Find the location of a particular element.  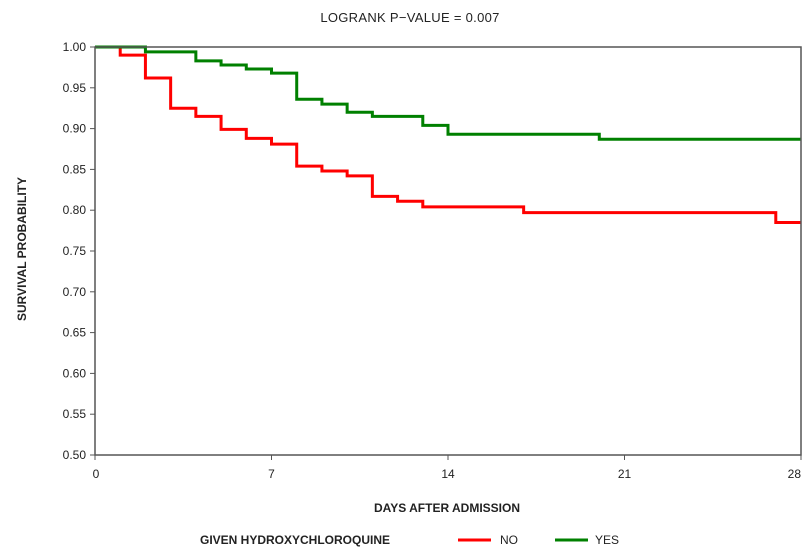

y-tick-label: 0.90 is located at coordinates (75, 129).